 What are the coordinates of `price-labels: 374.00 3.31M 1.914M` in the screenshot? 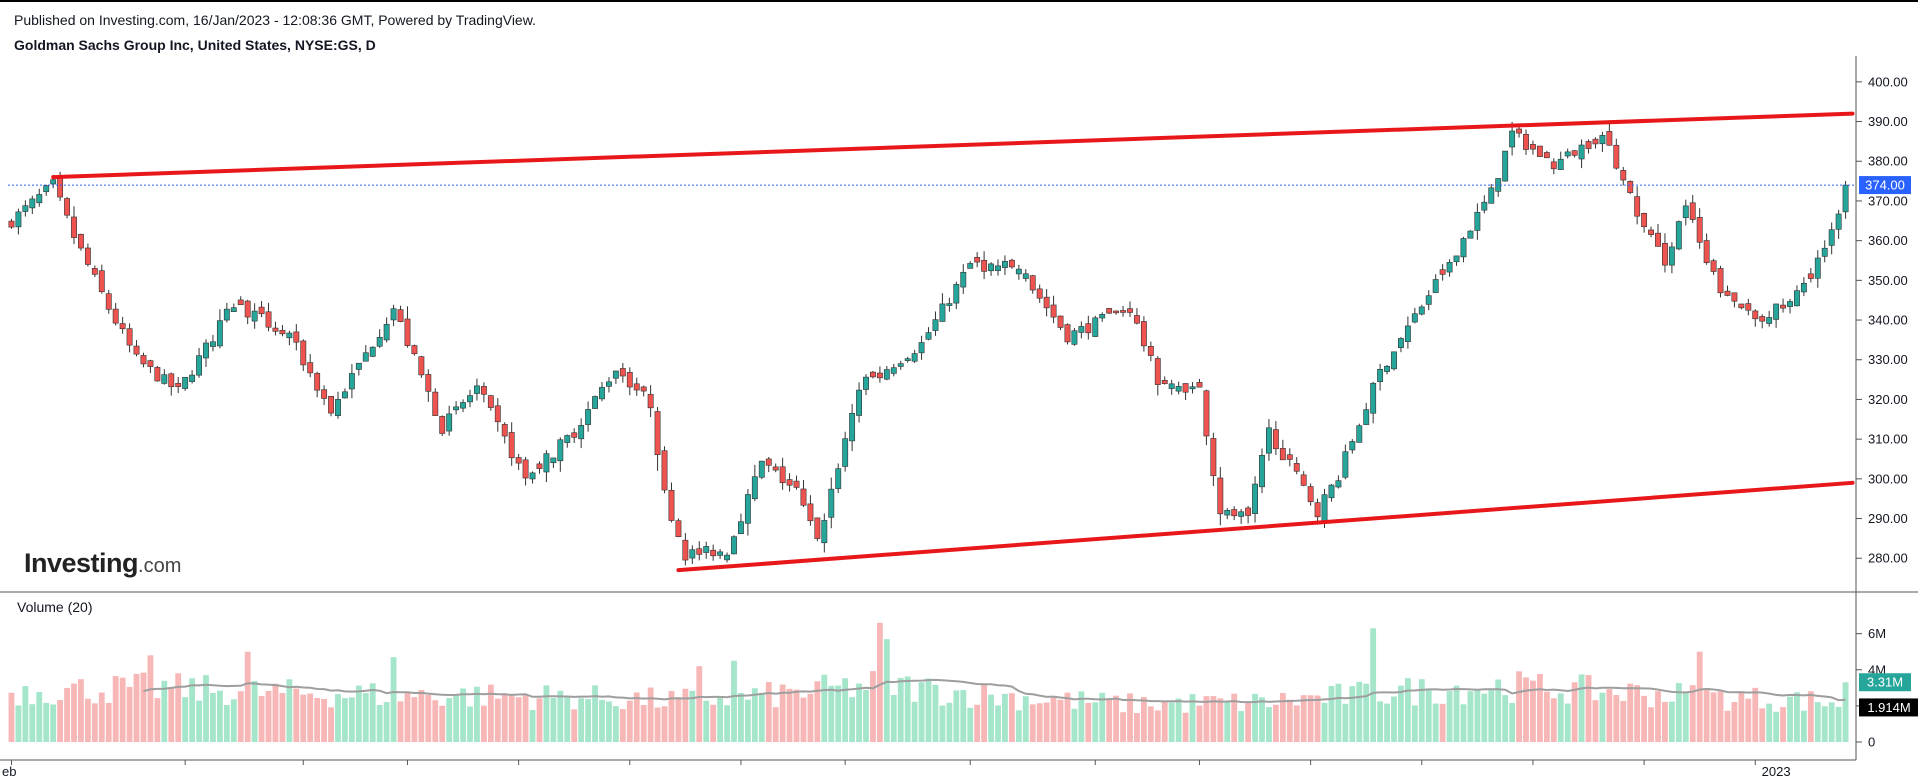 It's located at (1888, 446).